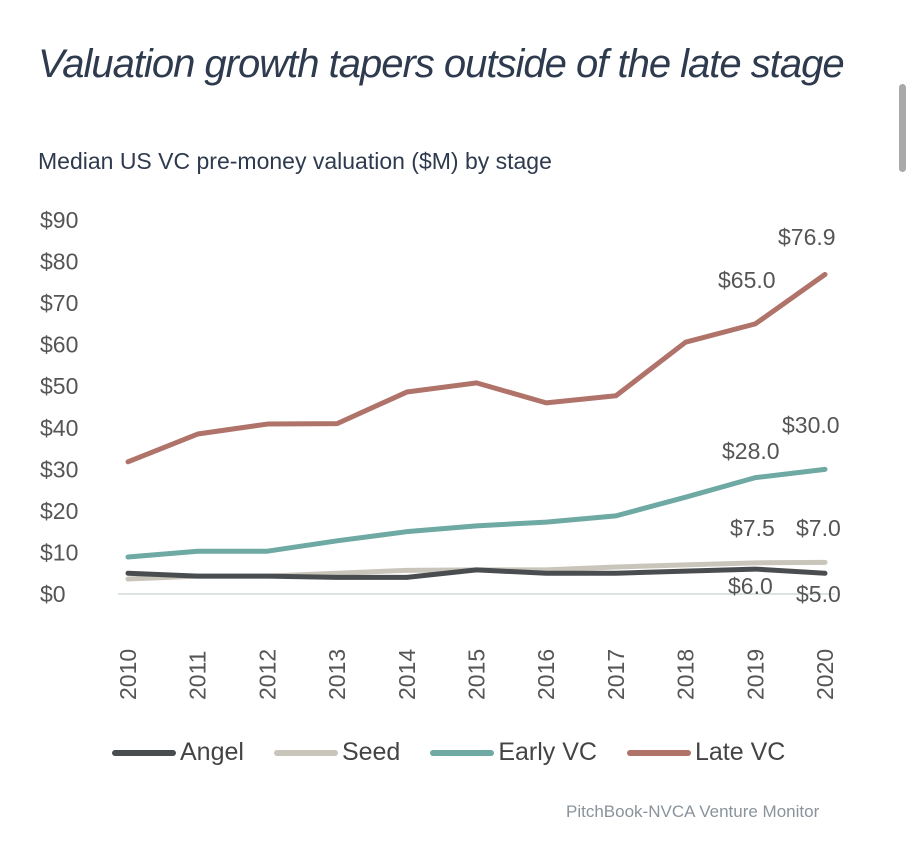  I want to click on x-tick-label: 2015, so click(477, 674).